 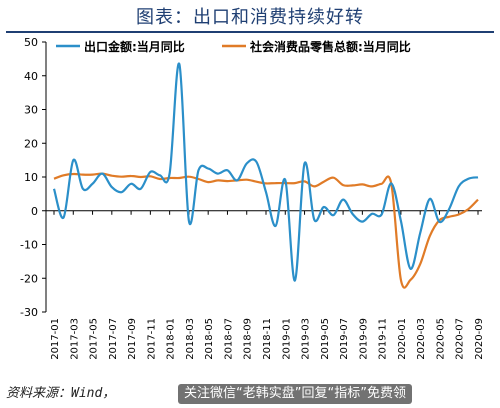 What do you see at coordinates (74, 339) in the screenshot?
I see `x-tick-label: 2017-03` at bounding box center [74, 339].